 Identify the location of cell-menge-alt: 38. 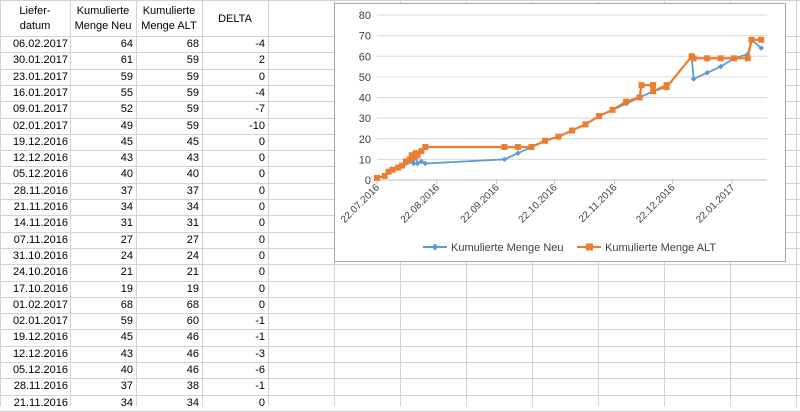
(192, 386).